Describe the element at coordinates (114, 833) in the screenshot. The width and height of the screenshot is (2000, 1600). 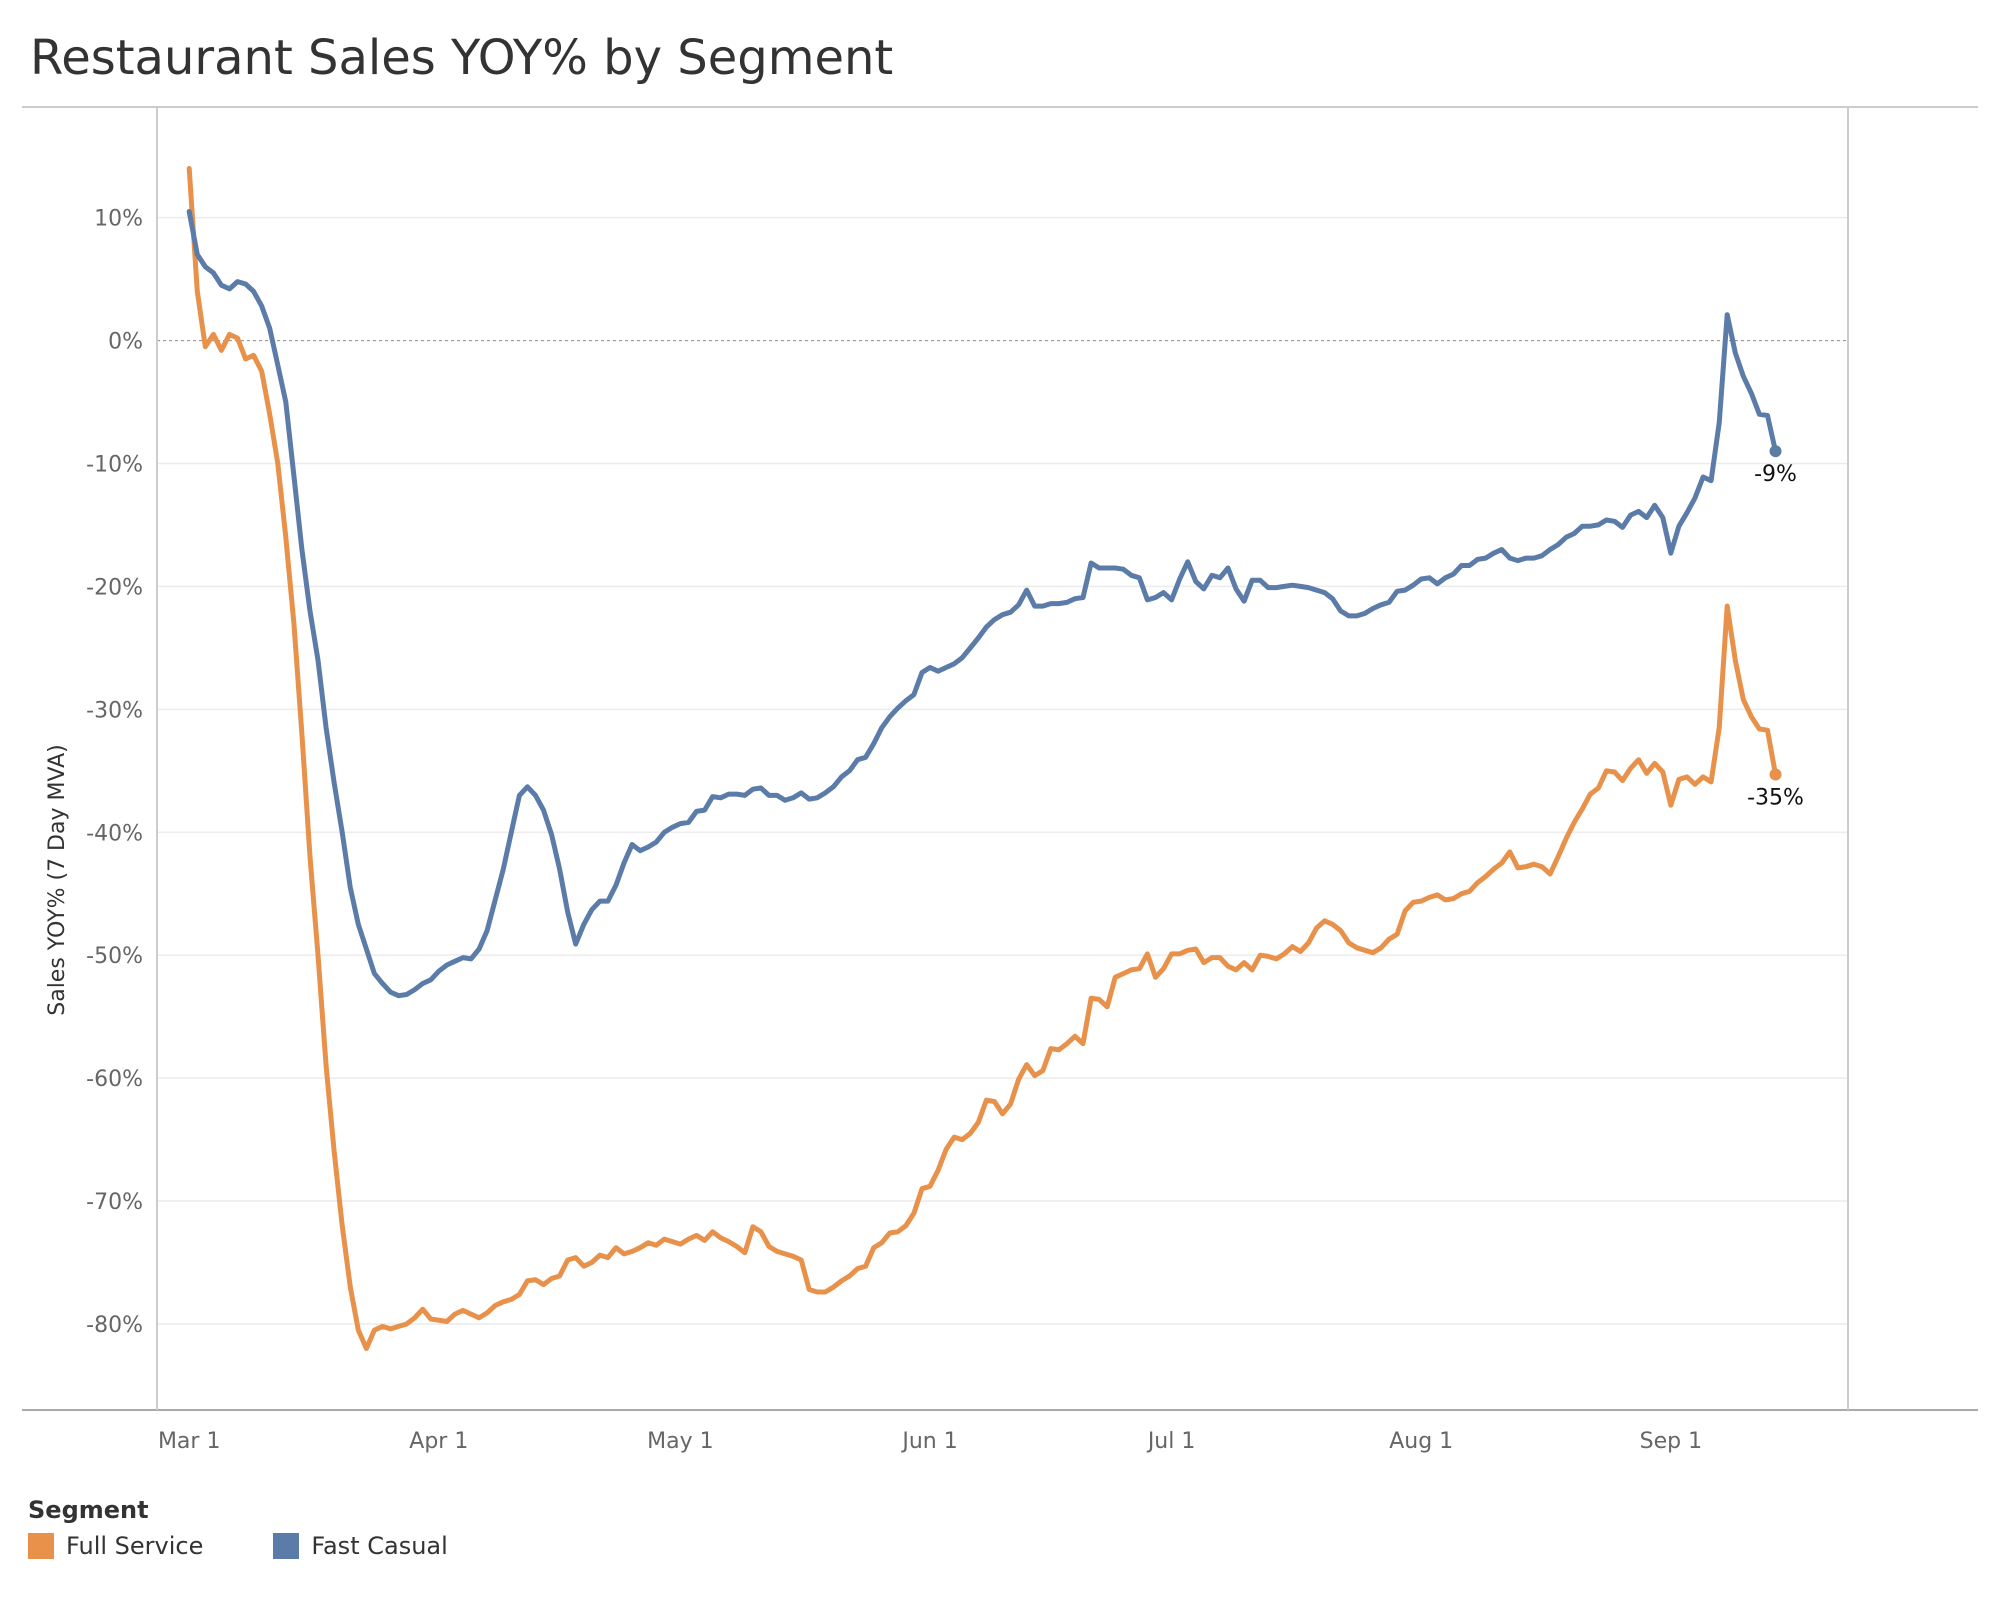
I see `y-tick-label: -40%` at that location.